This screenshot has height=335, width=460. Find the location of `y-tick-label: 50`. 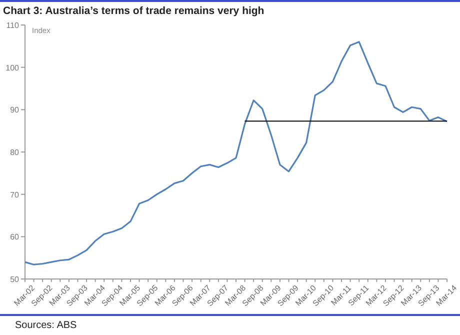

y-tick-label: 50 is located at coordinates (15, 279).